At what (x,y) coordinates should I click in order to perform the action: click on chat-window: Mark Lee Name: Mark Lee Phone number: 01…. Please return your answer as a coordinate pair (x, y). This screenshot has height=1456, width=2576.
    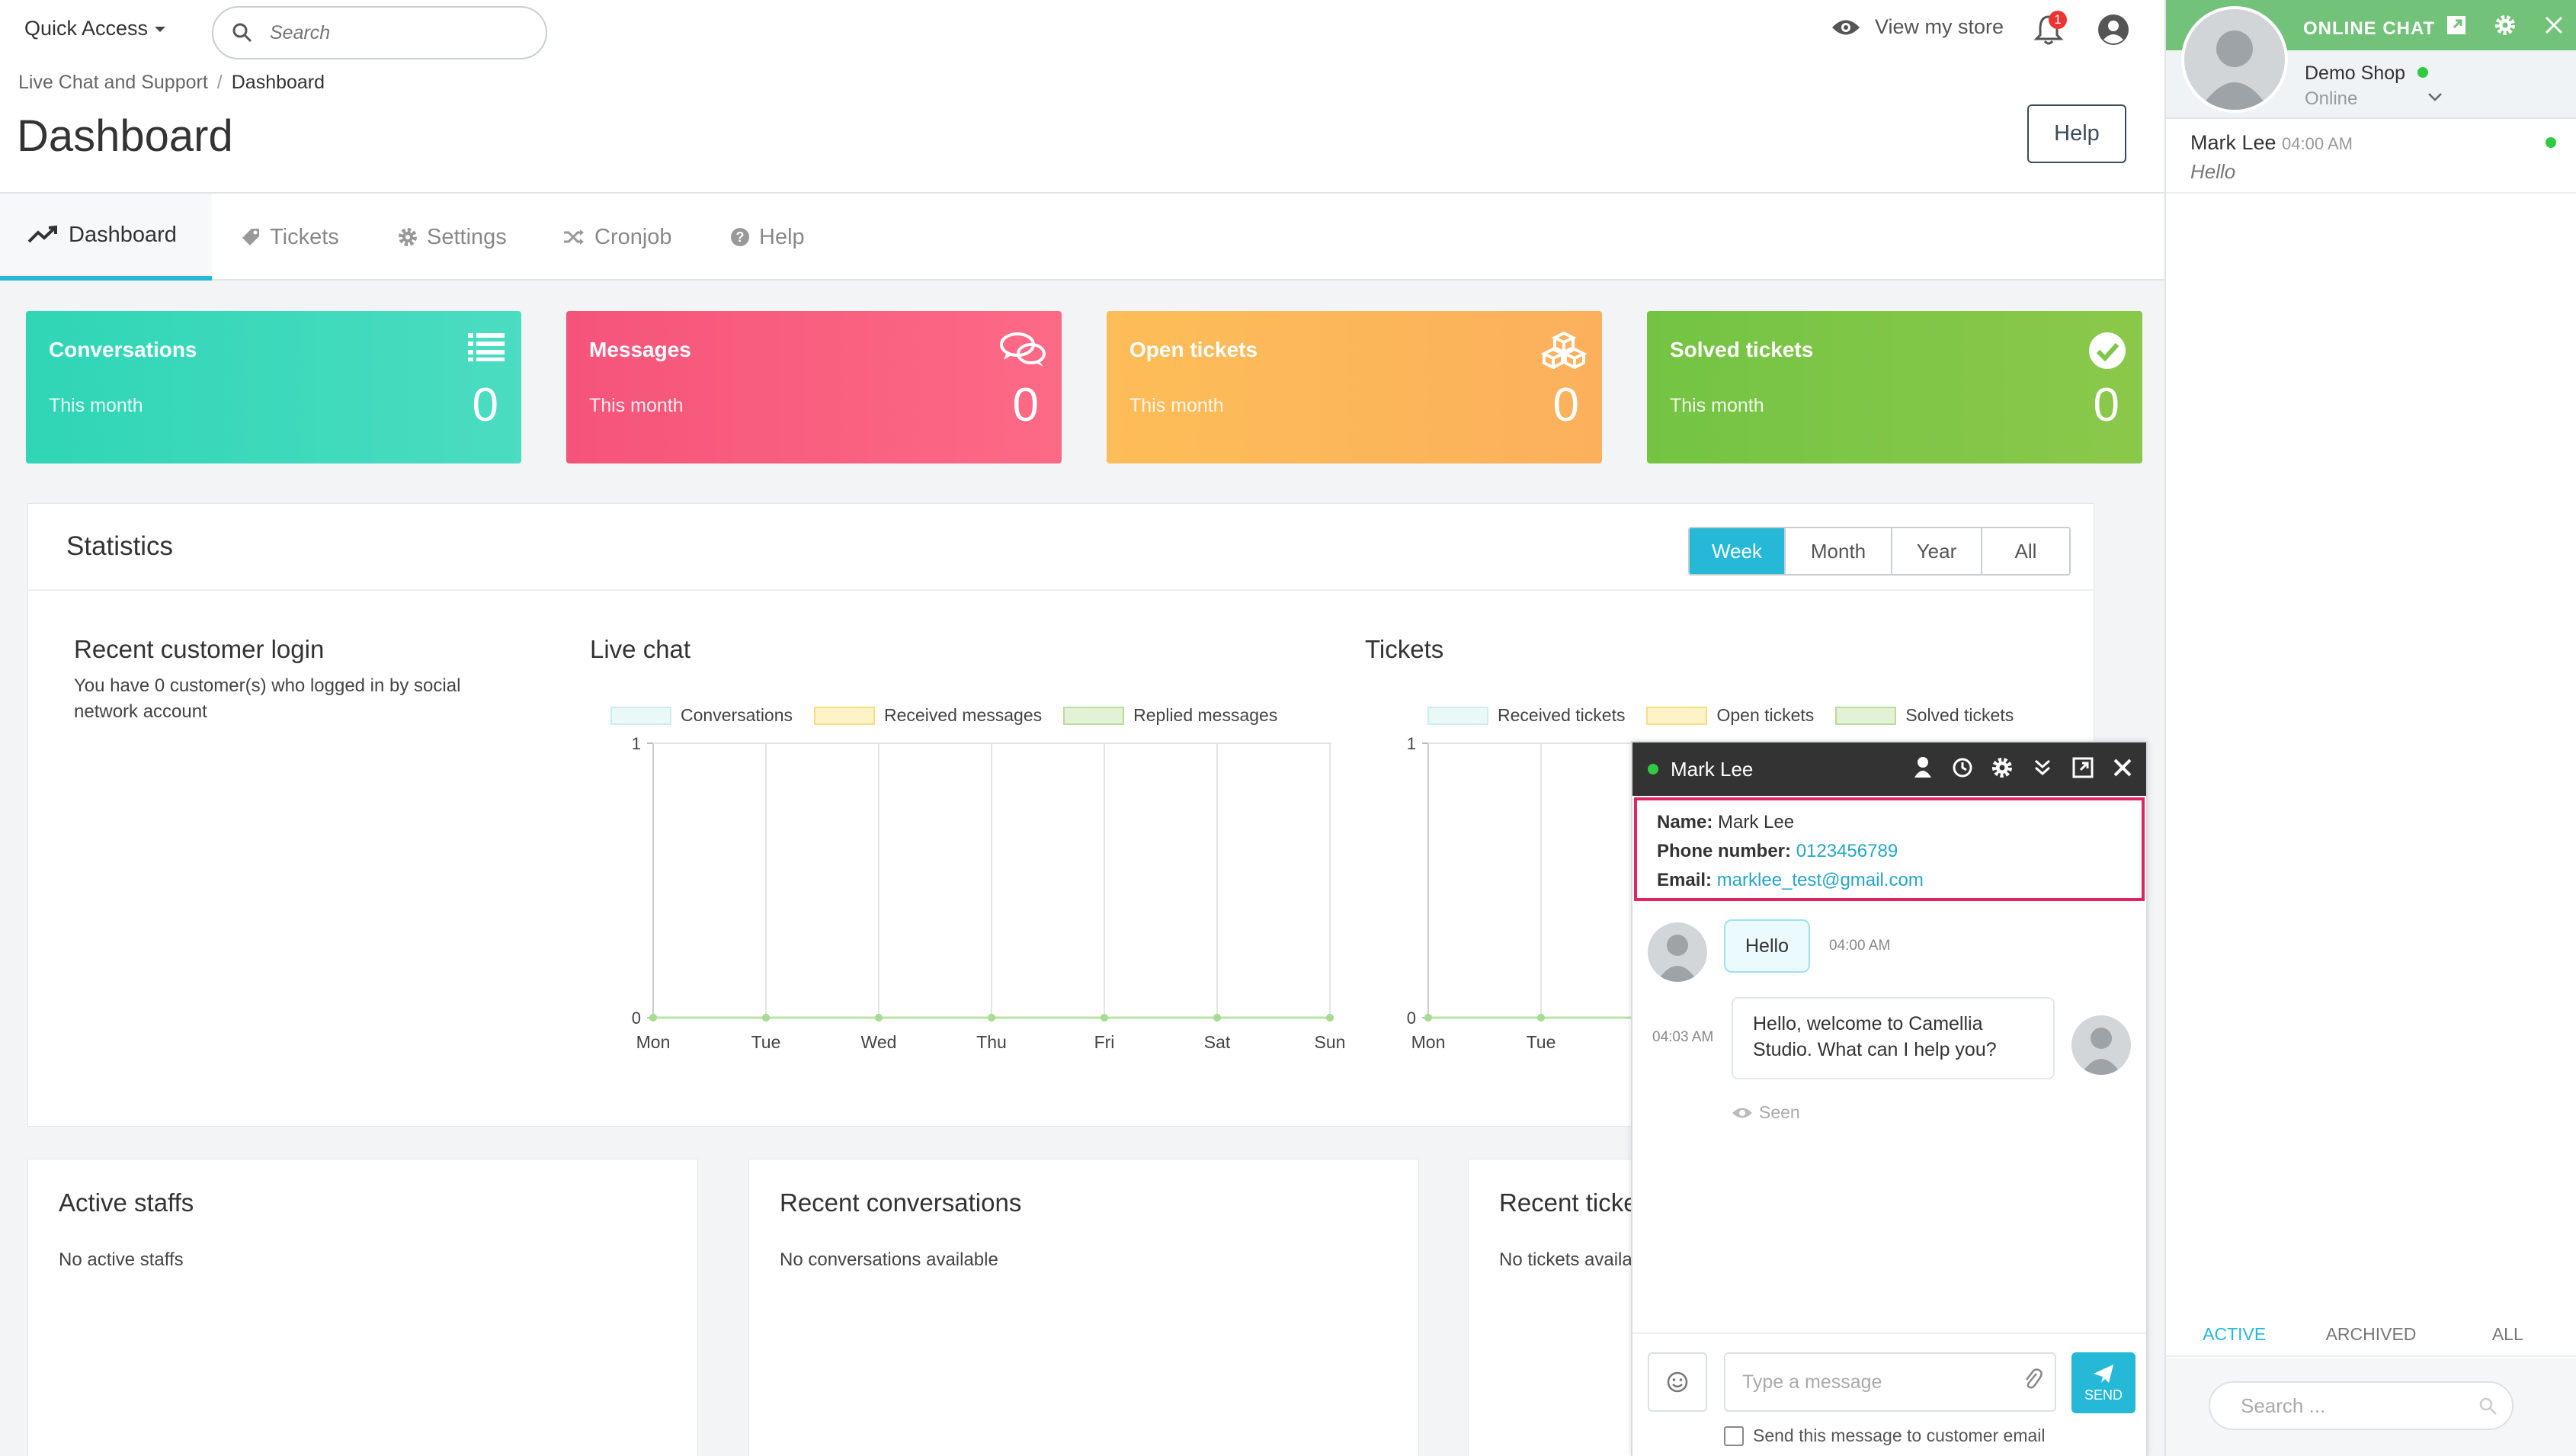
    Looking at the image, I should click on (1889, 1098).